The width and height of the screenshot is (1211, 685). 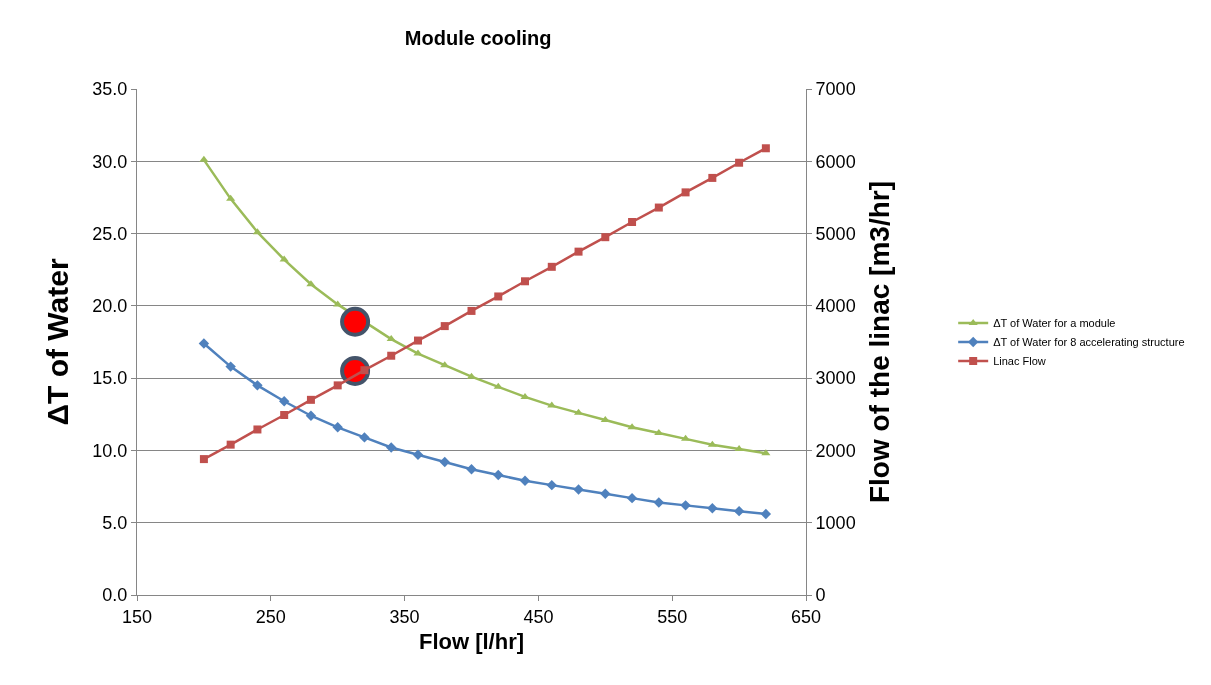 I want to click on x-tick-label: 150, so click(x=137, y=616).